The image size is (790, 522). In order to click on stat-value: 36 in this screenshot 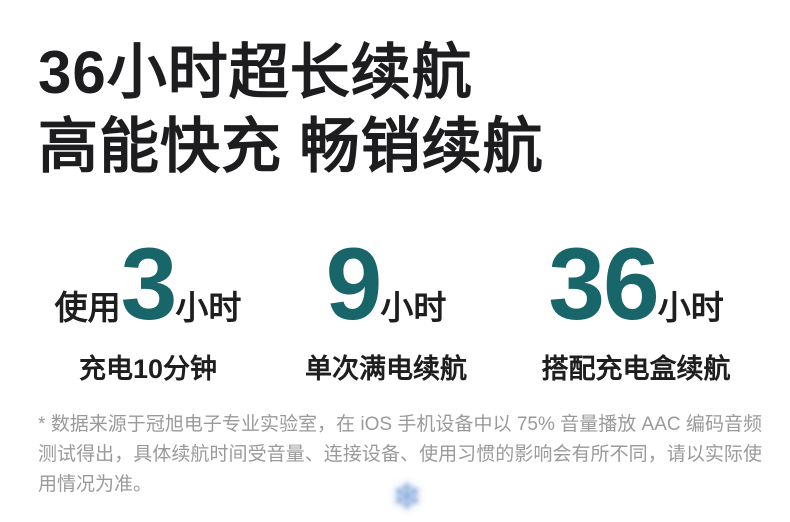, I will do `click(603, 284)`.